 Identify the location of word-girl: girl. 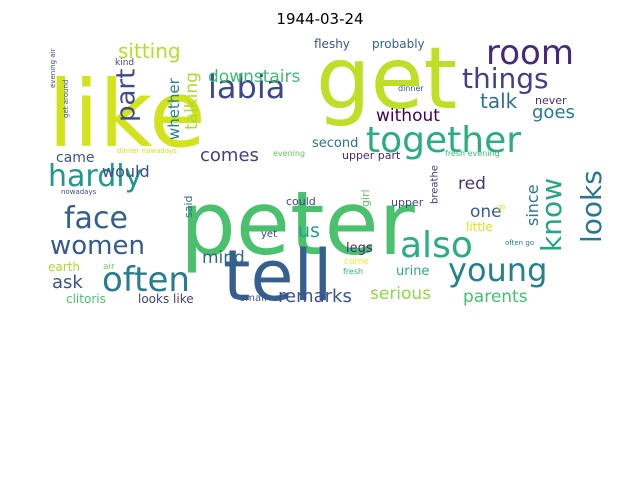
(365, 198).